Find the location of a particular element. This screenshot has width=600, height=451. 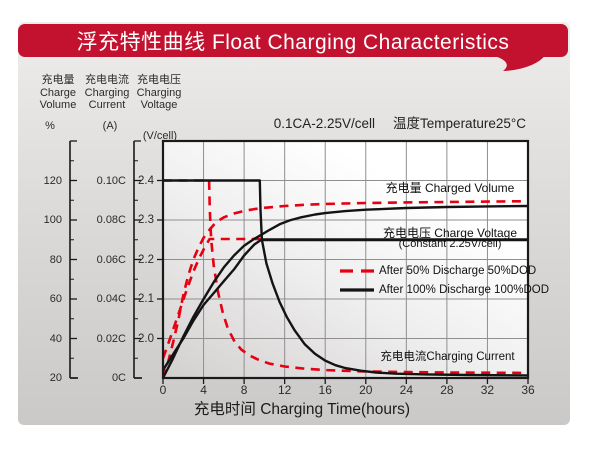

charged-volume-annotation: 充电量 Charged Volume is located at coordinates (450, 188).